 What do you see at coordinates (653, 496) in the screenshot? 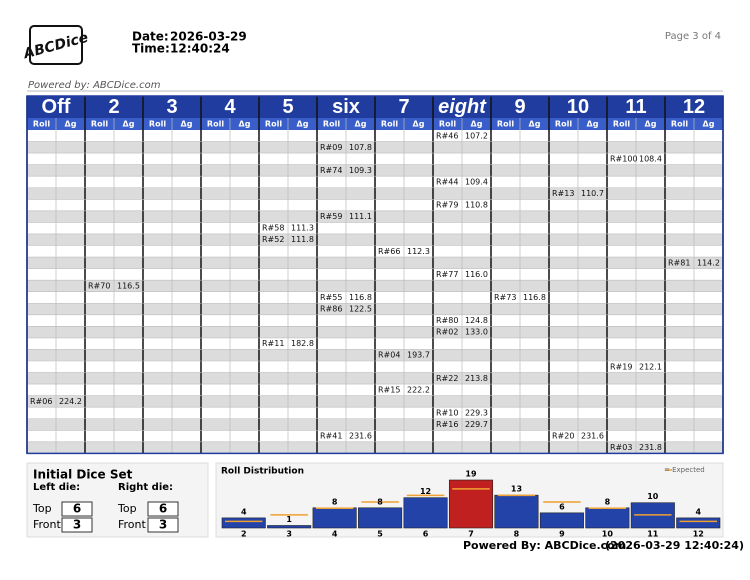
I see `value-label: 10` at bounding box center [653, 496].